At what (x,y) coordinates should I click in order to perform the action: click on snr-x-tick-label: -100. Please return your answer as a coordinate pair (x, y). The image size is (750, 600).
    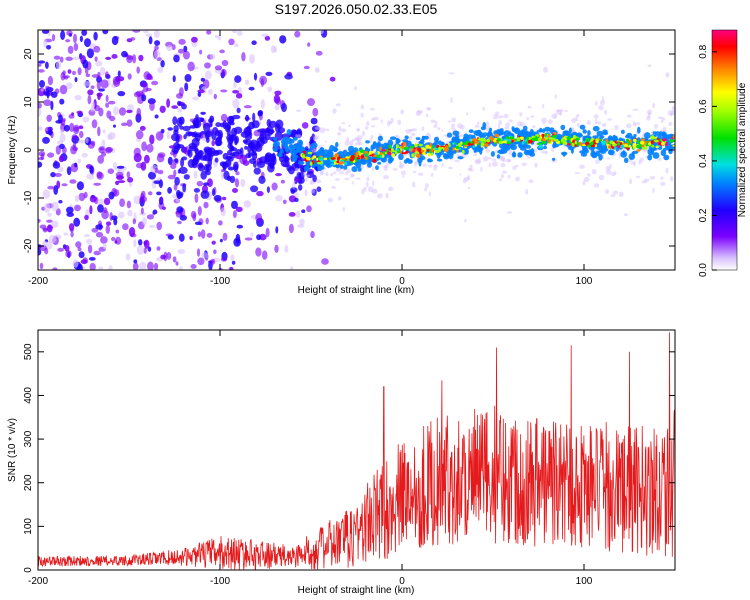
    Looking at the image, I should click on (220, 581).